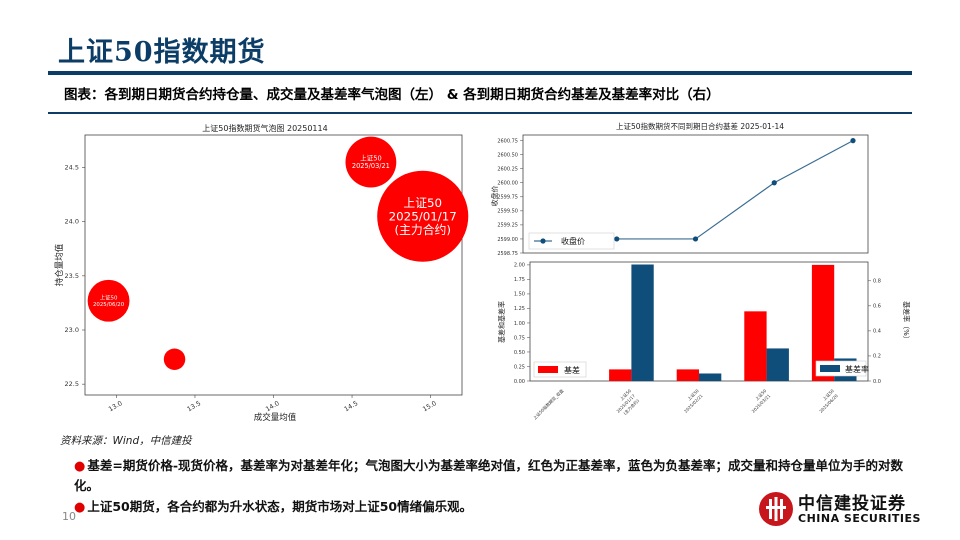 Image resolution: width=960 pixels, height=540 pixels. Describe the element at coordinates (877, 382) in the screenshot. I see `bar-right-tick-label: 0.0` at that location.